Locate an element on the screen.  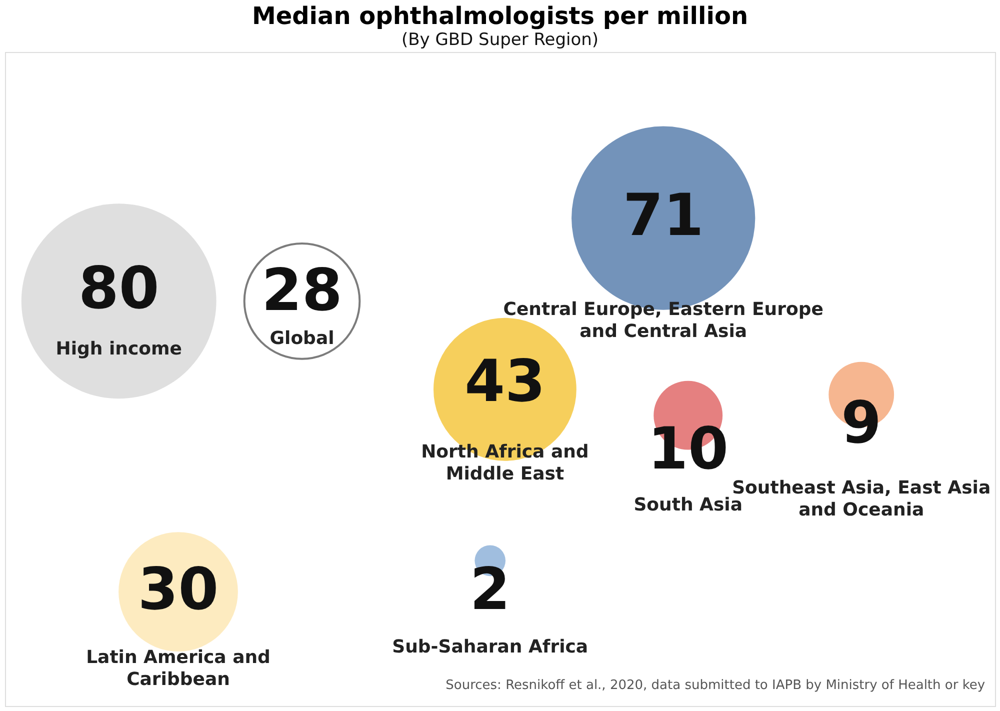
category-label: North Africa and Middle East is located at coordinates (505, 462).